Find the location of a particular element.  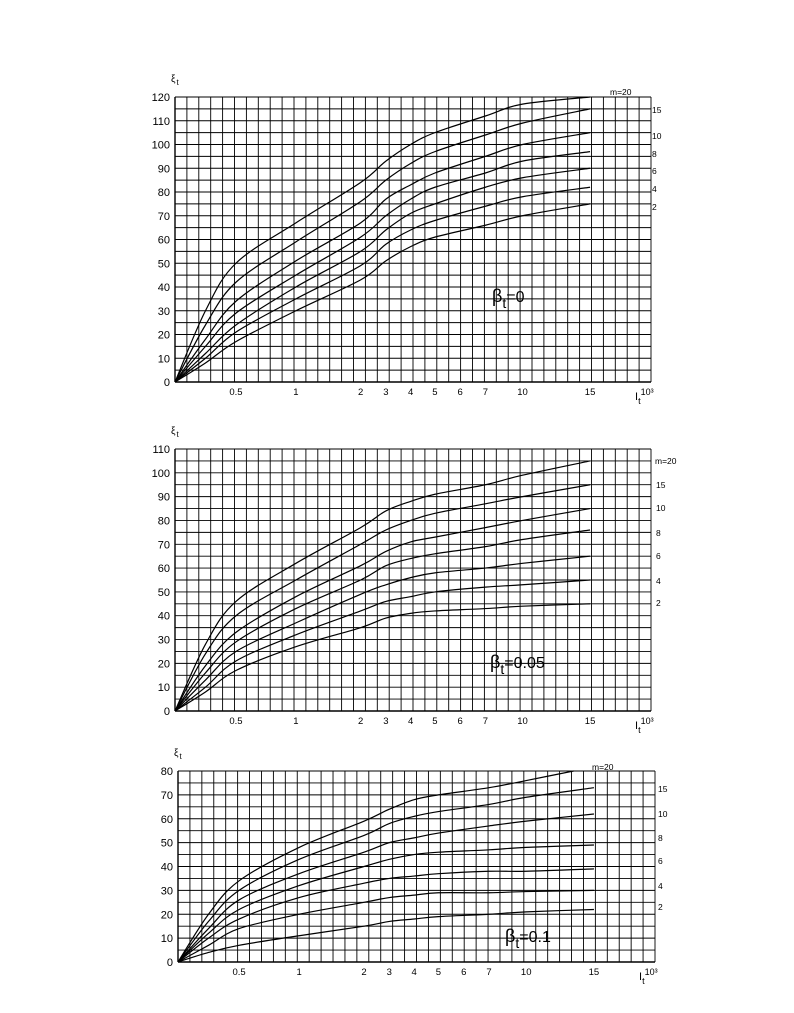

beta-annotation: βt=0.05 is located at coordinates (517, 664).